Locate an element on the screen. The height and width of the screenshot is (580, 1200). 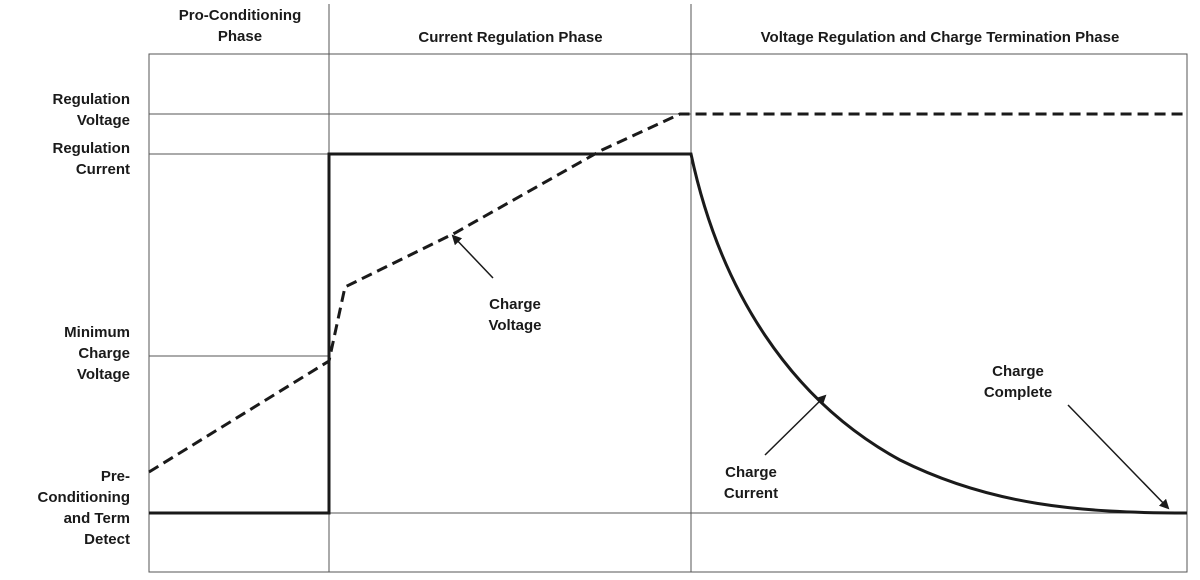
annotation-charge-voltage: Charge Voltage is located at coordinates (515, 315).